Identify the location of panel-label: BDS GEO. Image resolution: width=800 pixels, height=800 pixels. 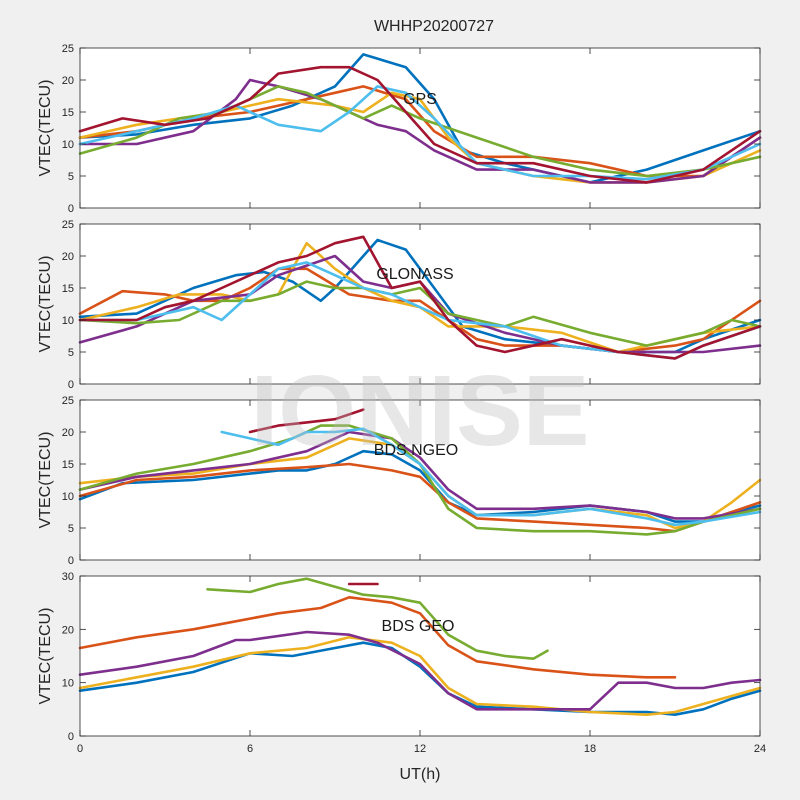
(418, 626).